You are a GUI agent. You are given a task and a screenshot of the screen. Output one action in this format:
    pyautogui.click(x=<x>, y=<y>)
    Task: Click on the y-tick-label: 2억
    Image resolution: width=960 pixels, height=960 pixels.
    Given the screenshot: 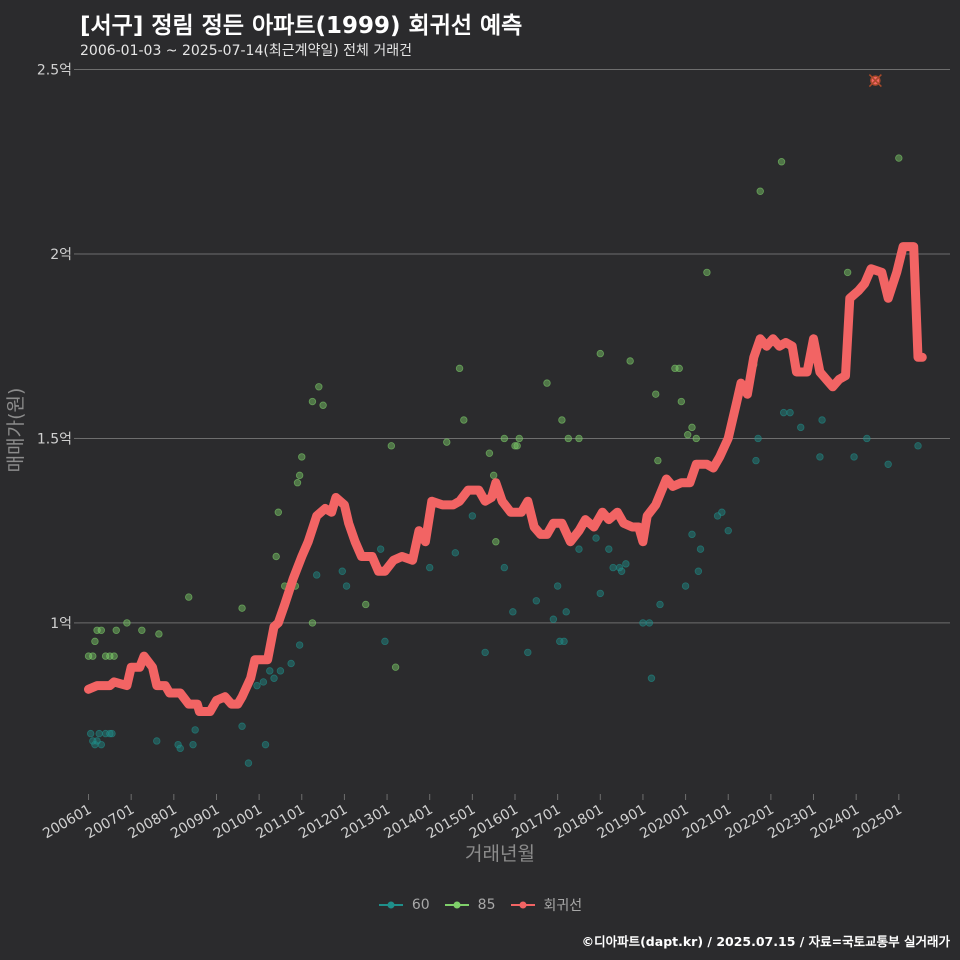 What is the action you would take?
    pyautogui.click(x=61, y=255)
    